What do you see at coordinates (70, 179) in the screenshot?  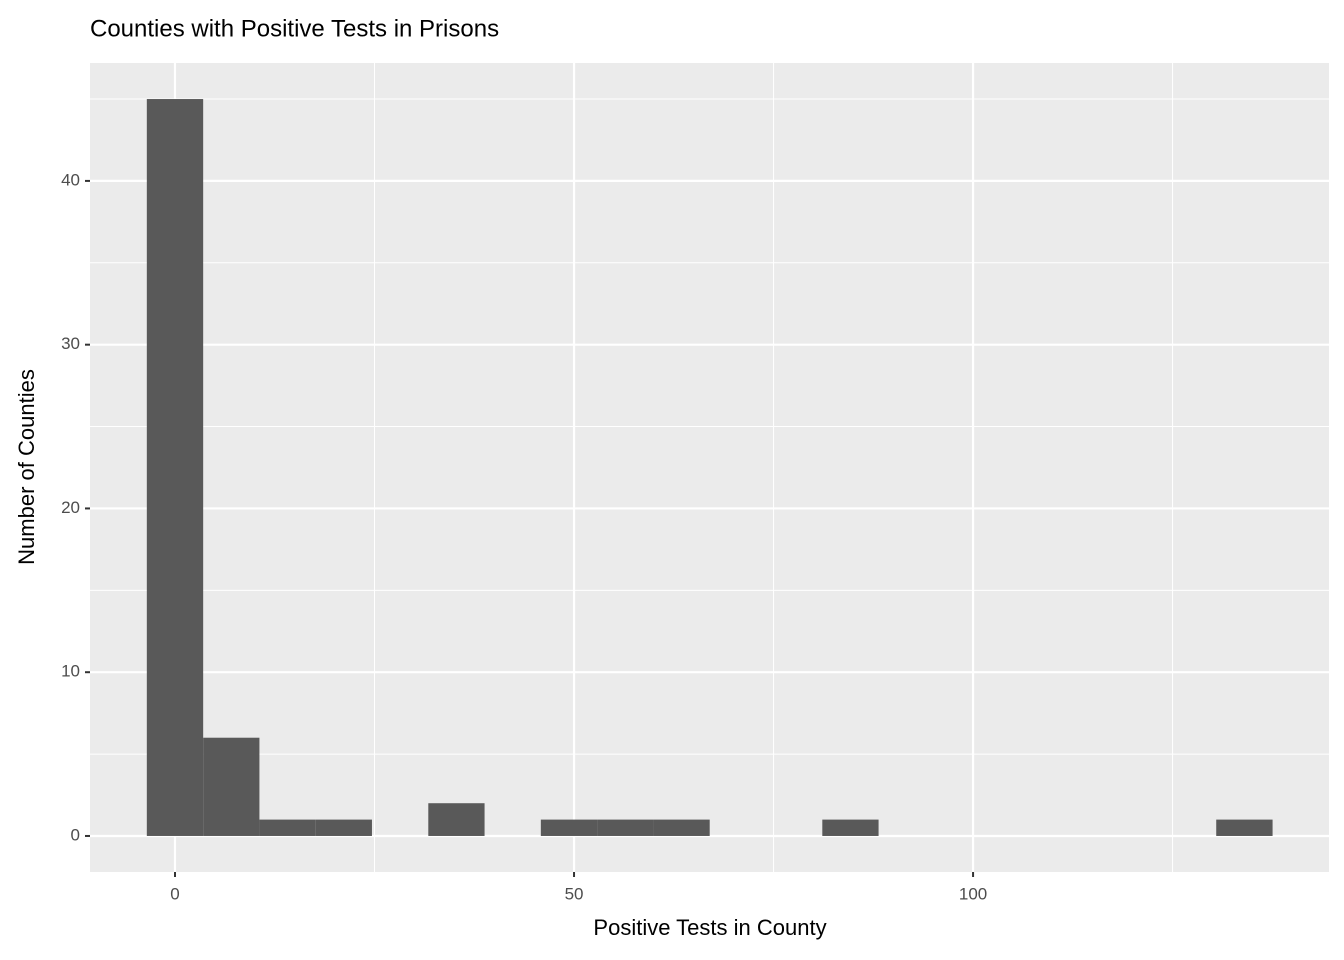 I see `y-tick-label: 40` at bounding box center [70, 179].